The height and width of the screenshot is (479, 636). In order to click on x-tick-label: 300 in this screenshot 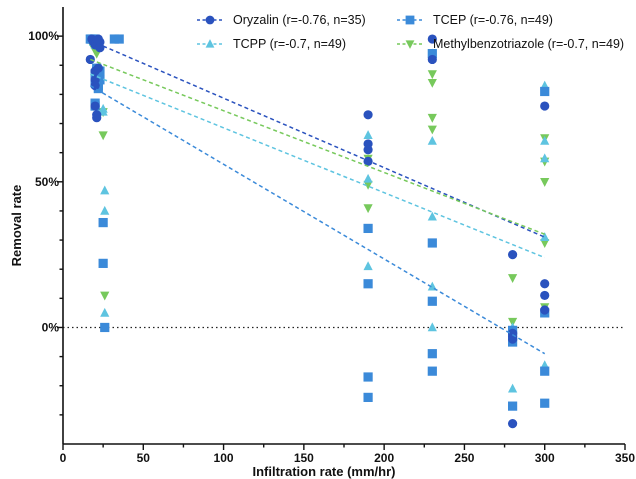, I will do `click(545, 458)`.